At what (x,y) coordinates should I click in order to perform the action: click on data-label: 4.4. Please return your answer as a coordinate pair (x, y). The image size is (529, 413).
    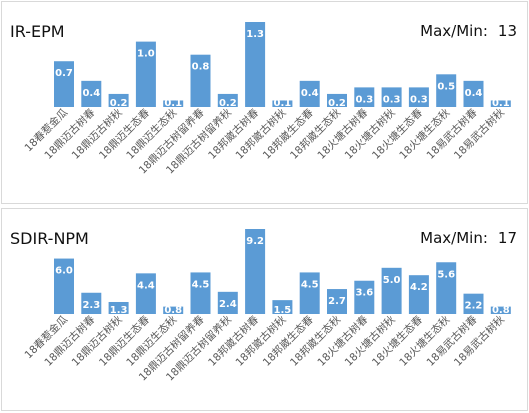
    Looking at the image, I should click on (146, 285).